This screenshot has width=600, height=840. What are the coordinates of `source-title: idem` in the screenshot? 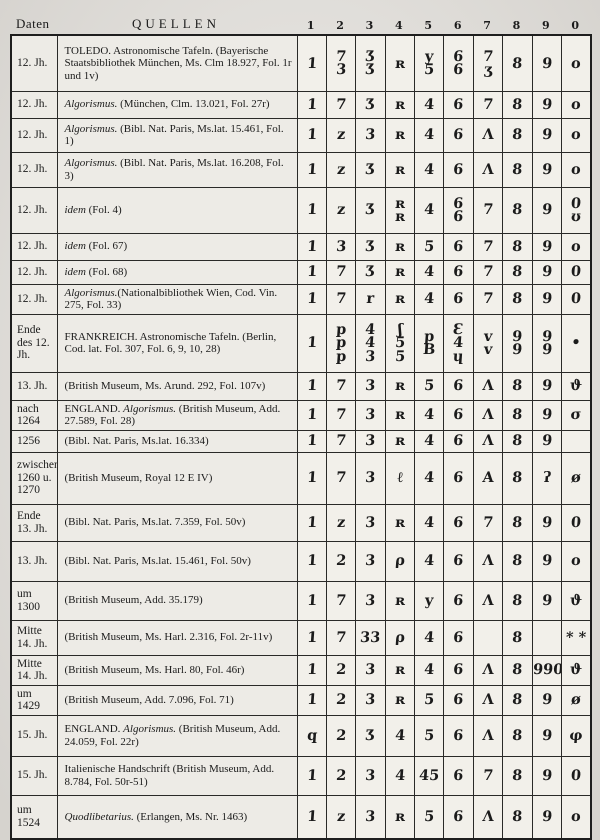 It's located at (75, 271).